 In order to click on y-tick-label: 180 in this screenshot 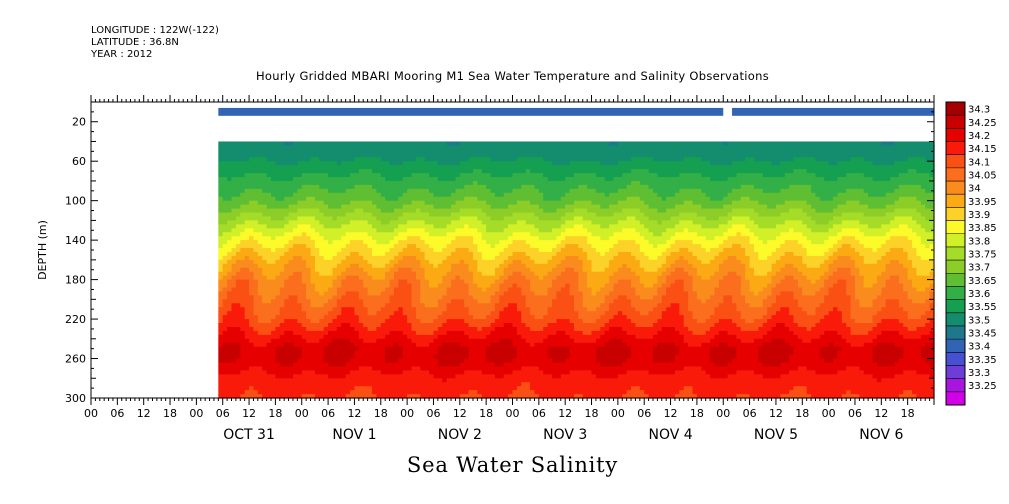, I will do `click(75, 280)`.